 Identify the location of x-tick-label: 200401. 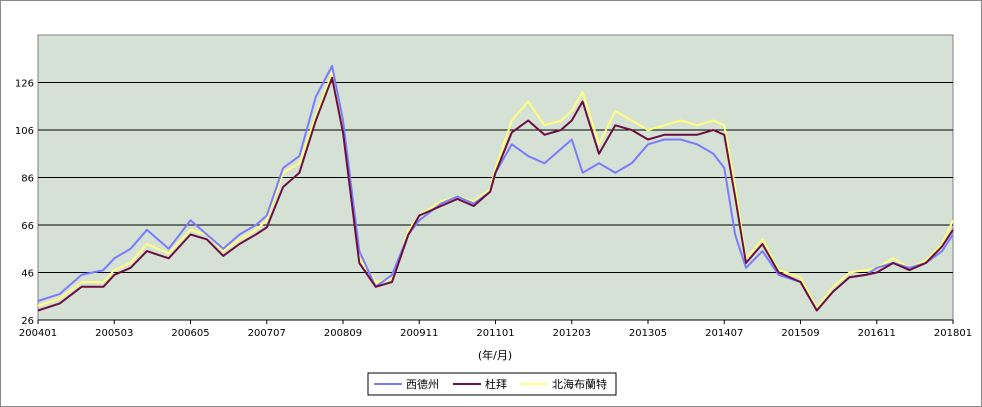
(38, 333).